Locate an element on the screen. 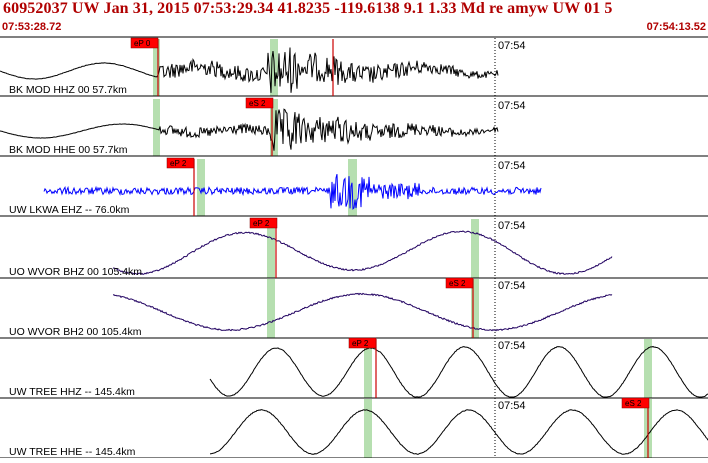 The width and height of the screenshot is (708, 463). pick-label: eP 0 is located at coordinates (142, 43).